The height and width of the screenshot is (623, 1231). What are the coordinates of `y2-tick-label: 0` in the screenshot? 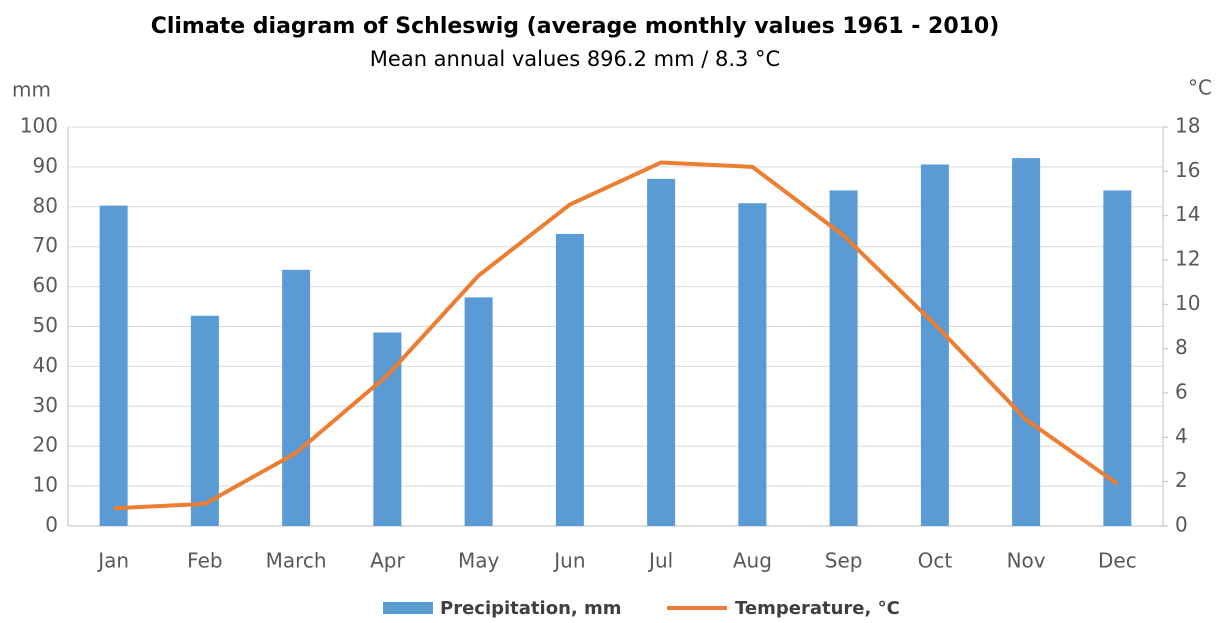 It's located at (1181, 525).